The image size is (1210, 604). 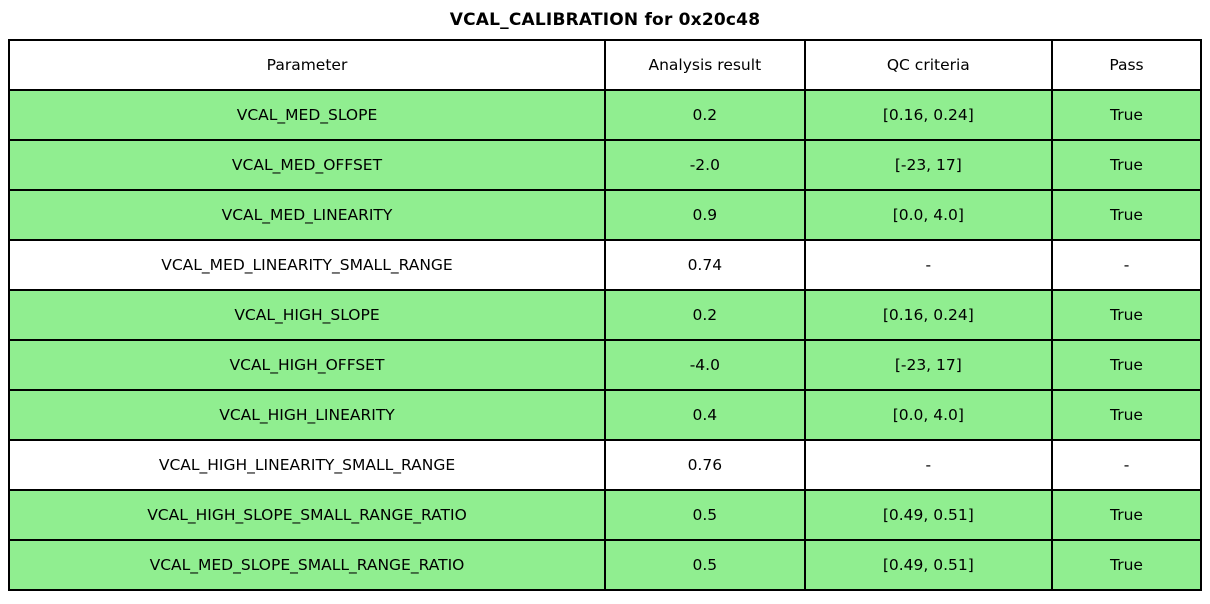 I want to click on cell-analysis-result: 0.9, so click(x=705, y=215).